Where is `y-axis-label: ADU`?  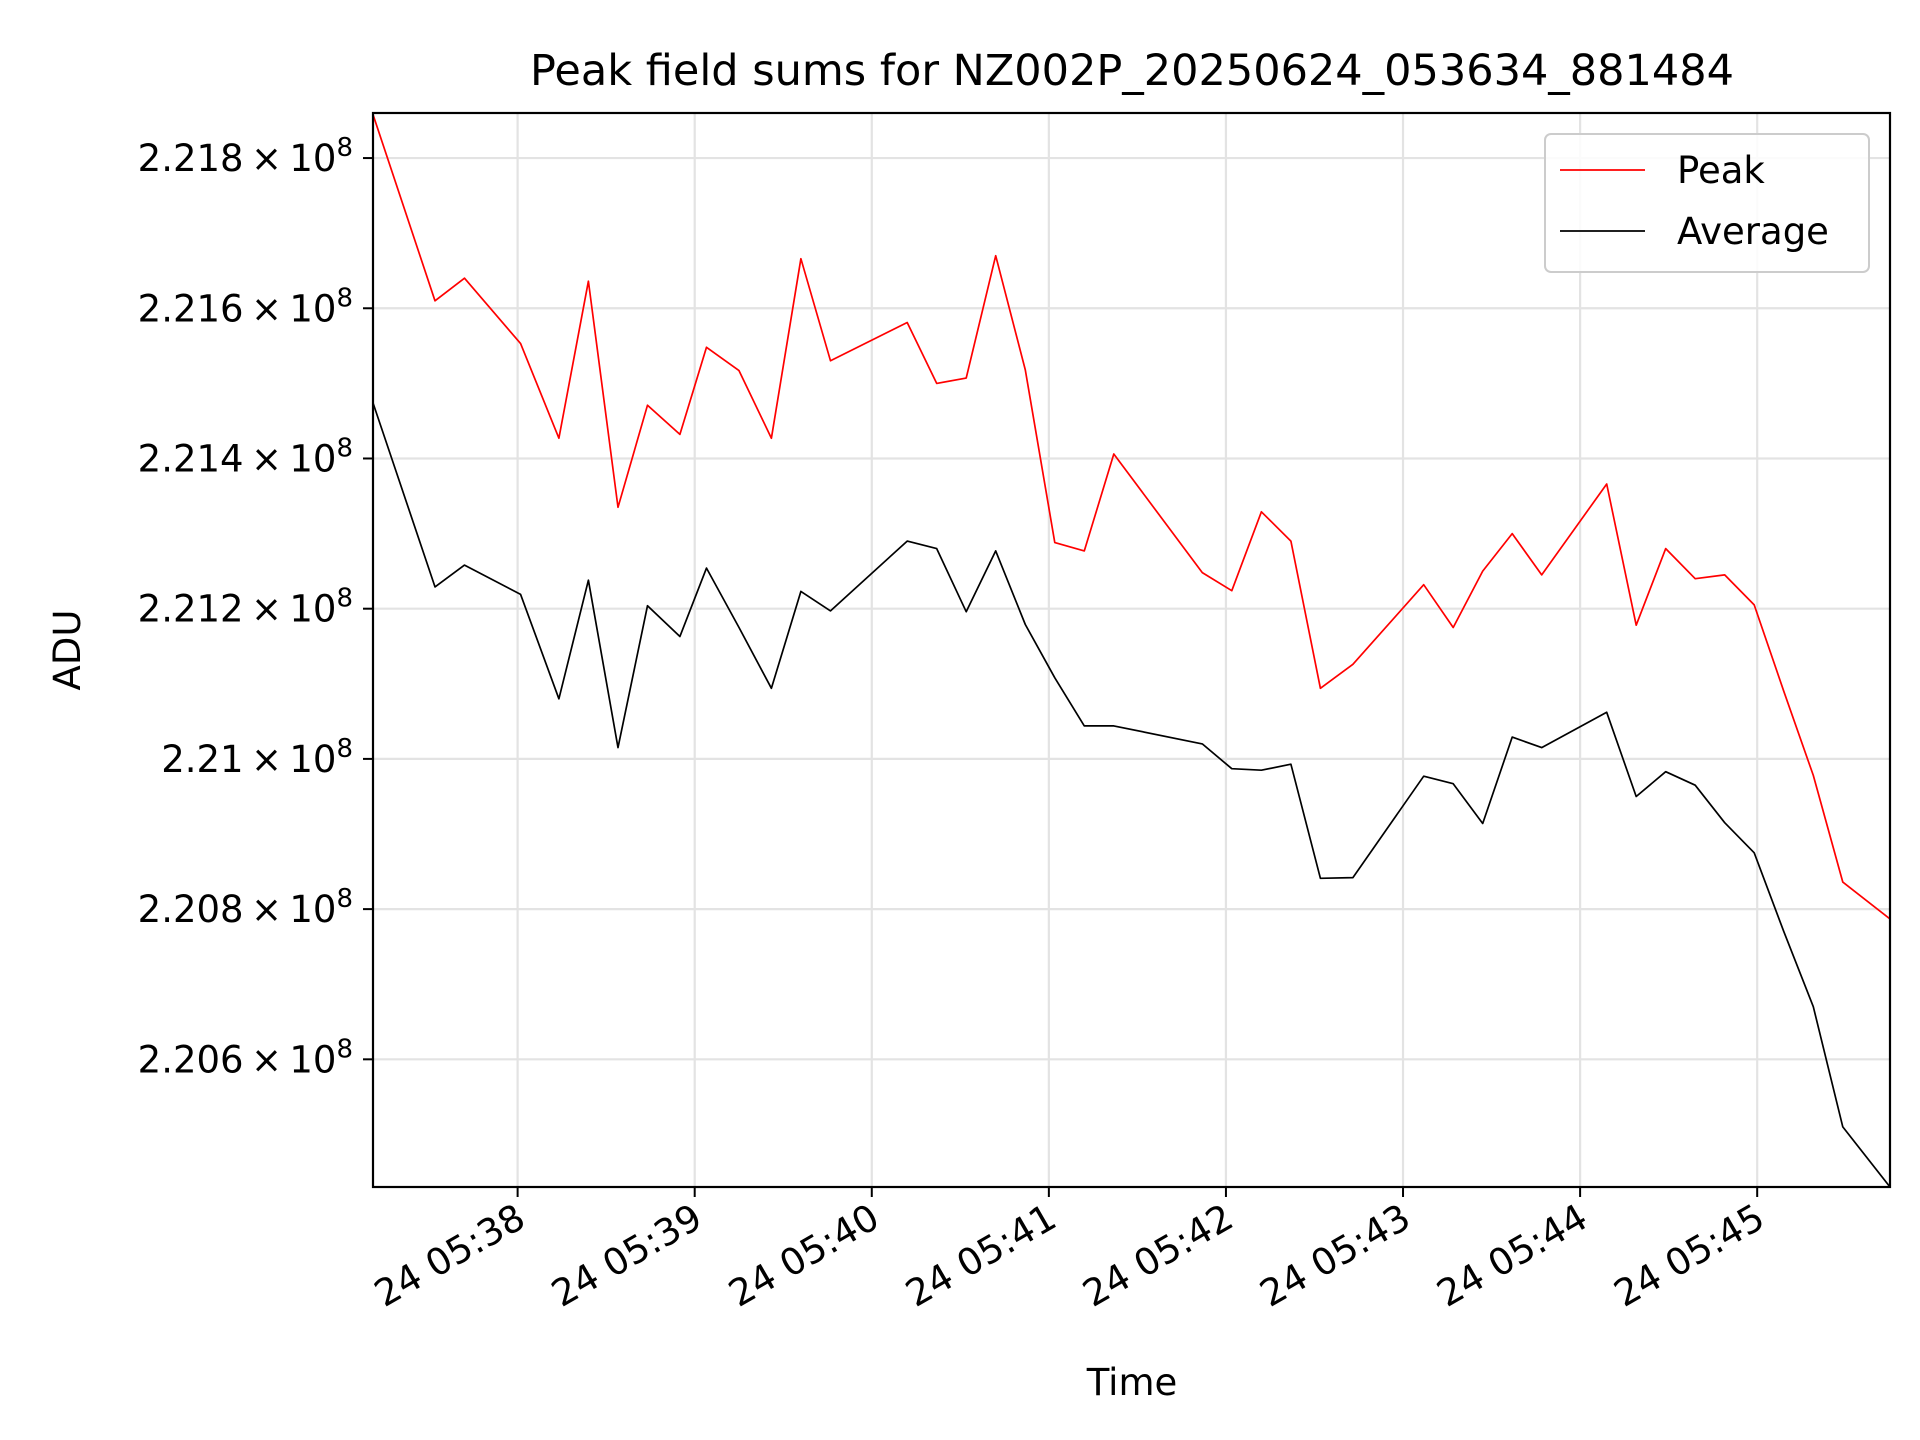
y-axis-label: ADU is located at coordinates (67, 650).